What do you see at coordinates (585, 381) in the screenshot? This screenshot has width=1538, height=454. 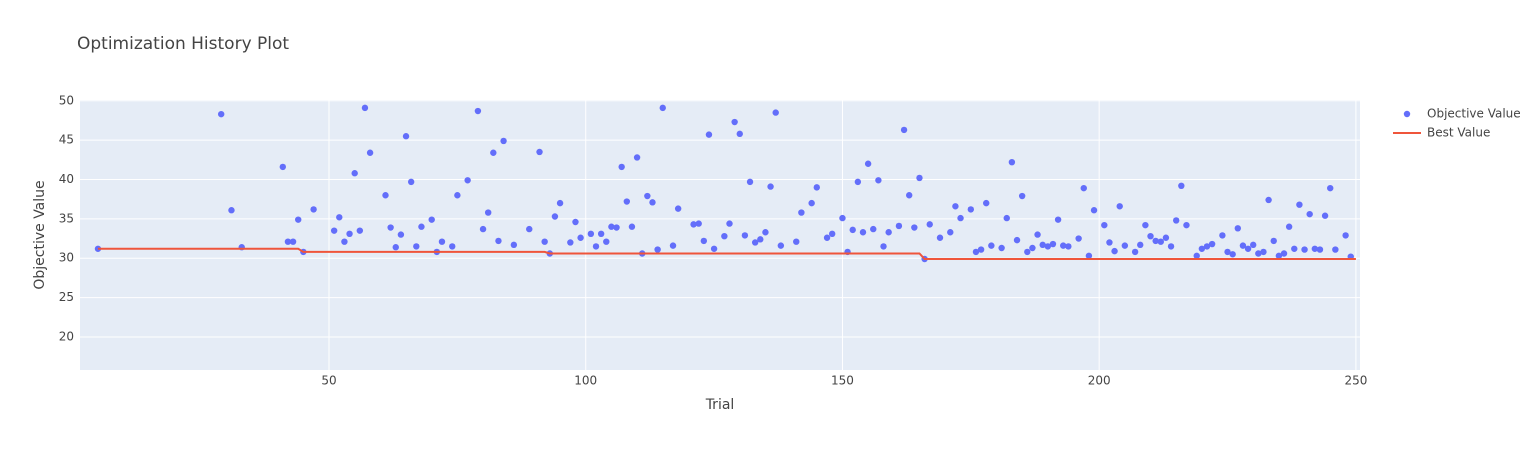 I see `x-tick-label: 100` at bounding box center [585, 381].